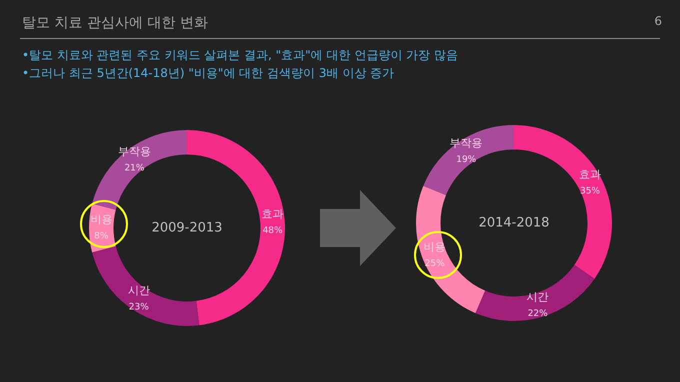  I want to click on data-label: 25%, so click(435, 263).